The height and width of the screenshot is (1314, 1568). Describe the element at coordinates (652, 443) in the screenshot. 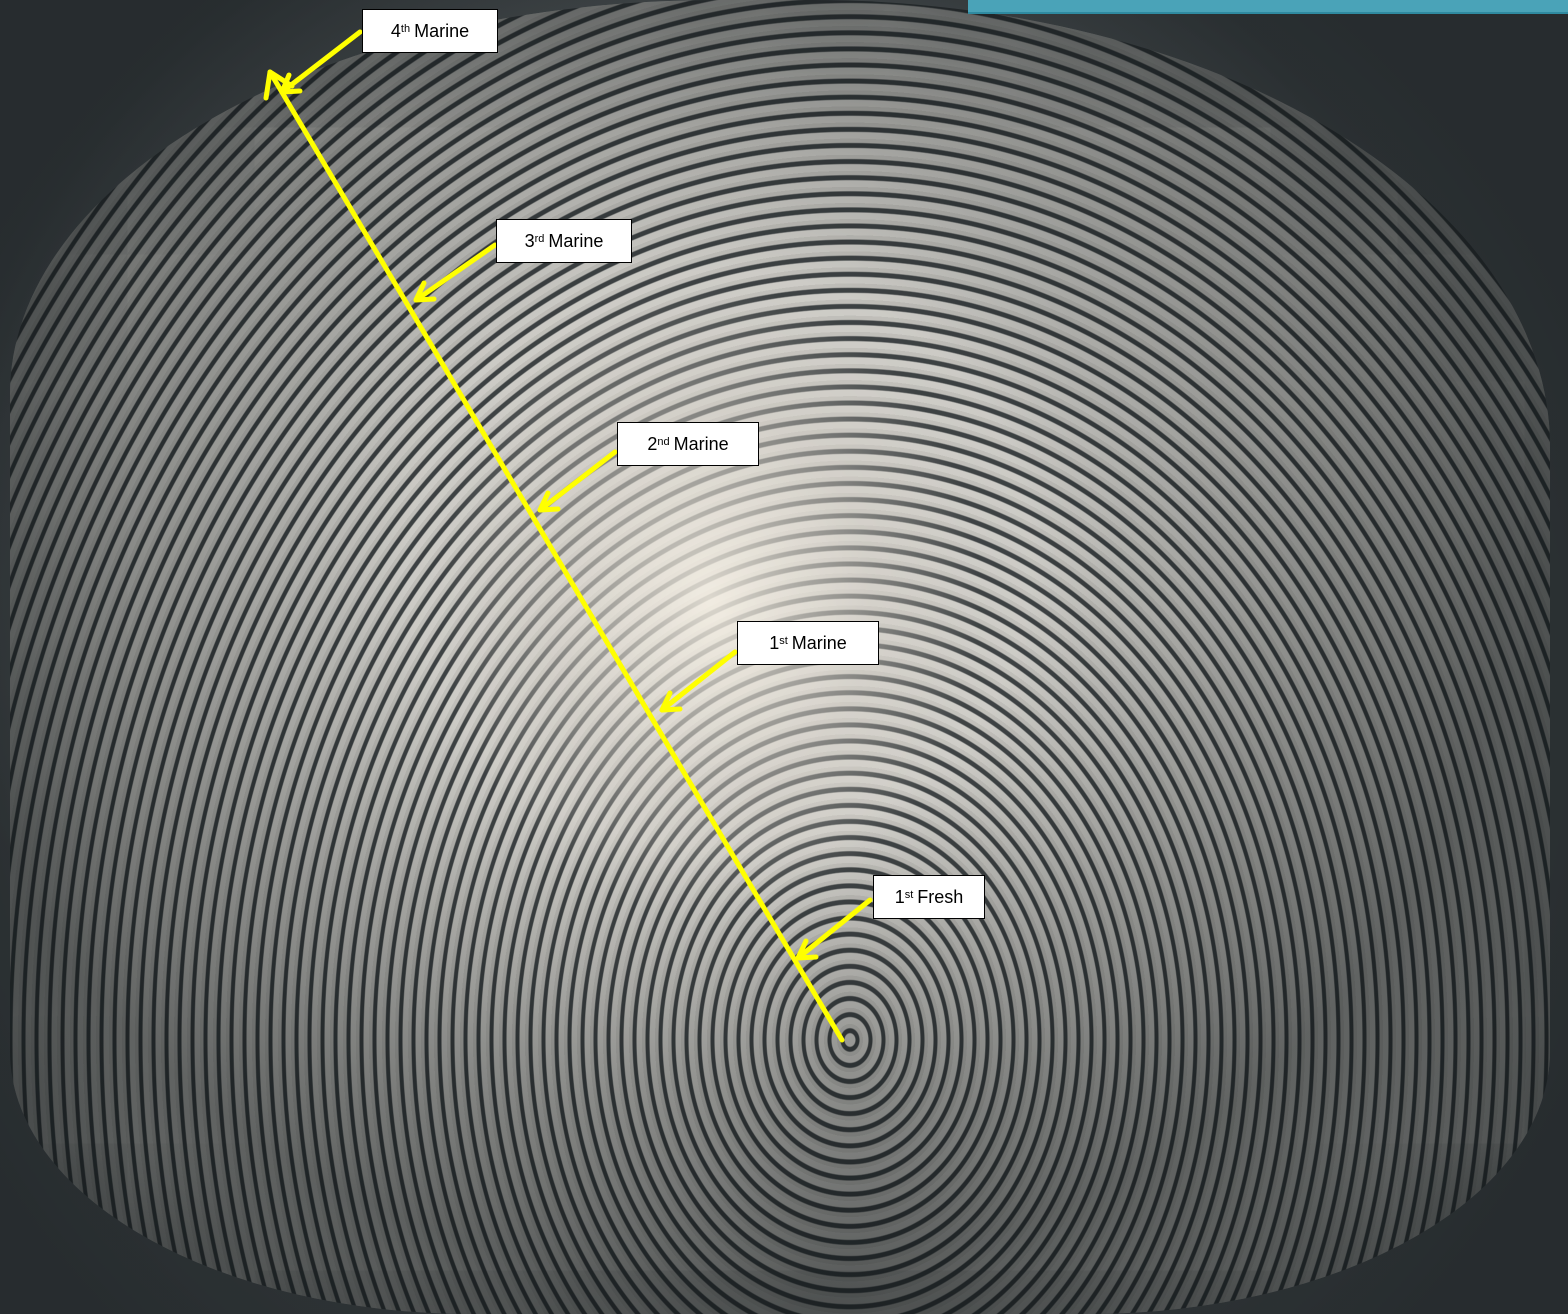

I see `label-number: 2` at that location.